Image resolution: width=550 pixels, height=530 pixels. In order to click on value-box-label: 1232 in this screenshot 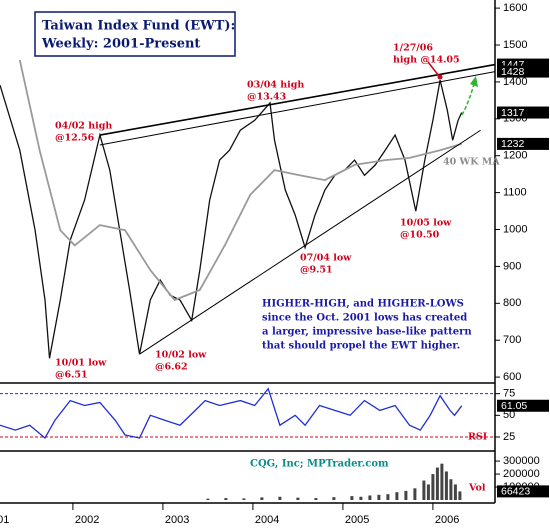, I will do `click(513, 144)`.